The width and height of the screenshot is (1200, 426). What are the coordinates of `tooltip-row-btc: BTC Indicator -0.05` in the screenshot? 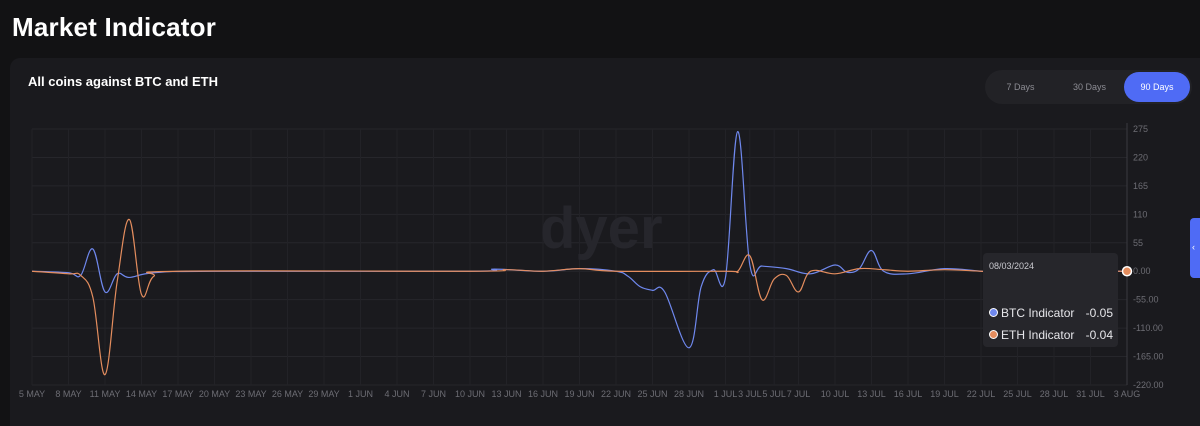 It's located at (1051, 313).